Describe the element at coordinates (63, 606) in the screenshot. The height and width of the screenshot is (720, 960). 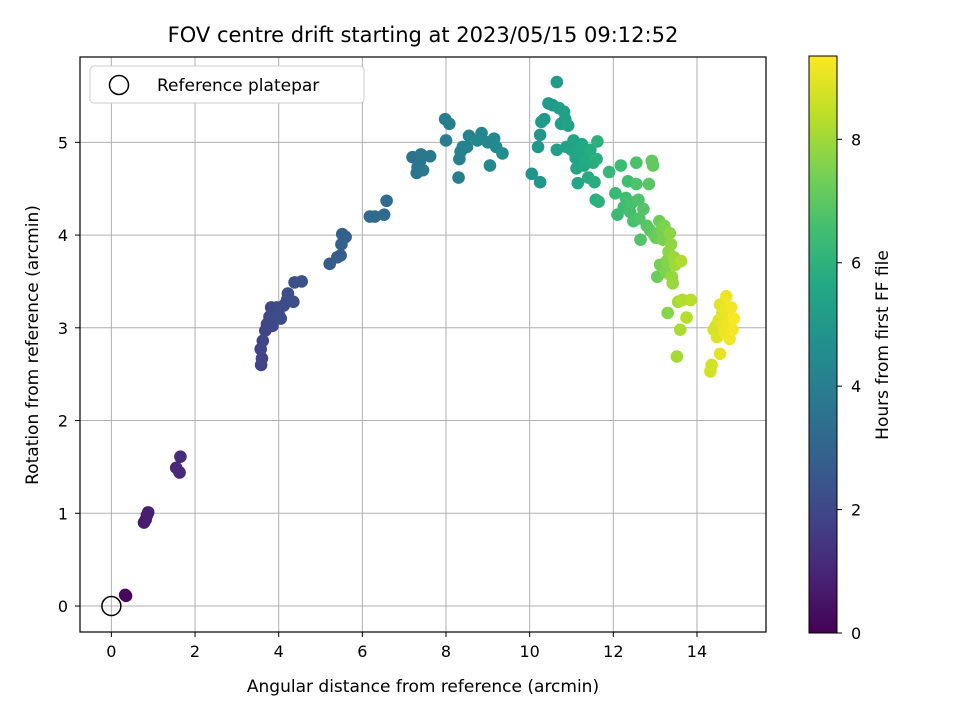
I see `y-tick-label: 0` at that location.